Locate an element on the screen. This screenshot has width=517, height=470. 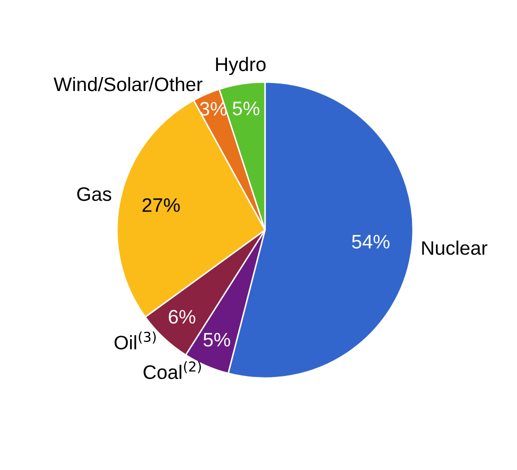
slice-label: Coal$^{(2)}$ is located at coordinates (172, 370).